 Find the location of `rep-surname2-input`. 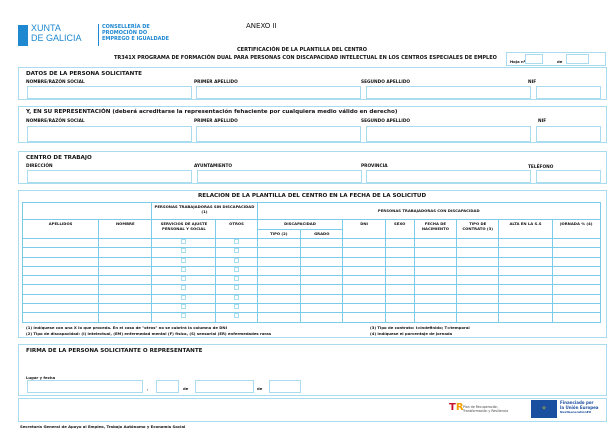

rep-surname2-input is located at coordinates (448, 134).